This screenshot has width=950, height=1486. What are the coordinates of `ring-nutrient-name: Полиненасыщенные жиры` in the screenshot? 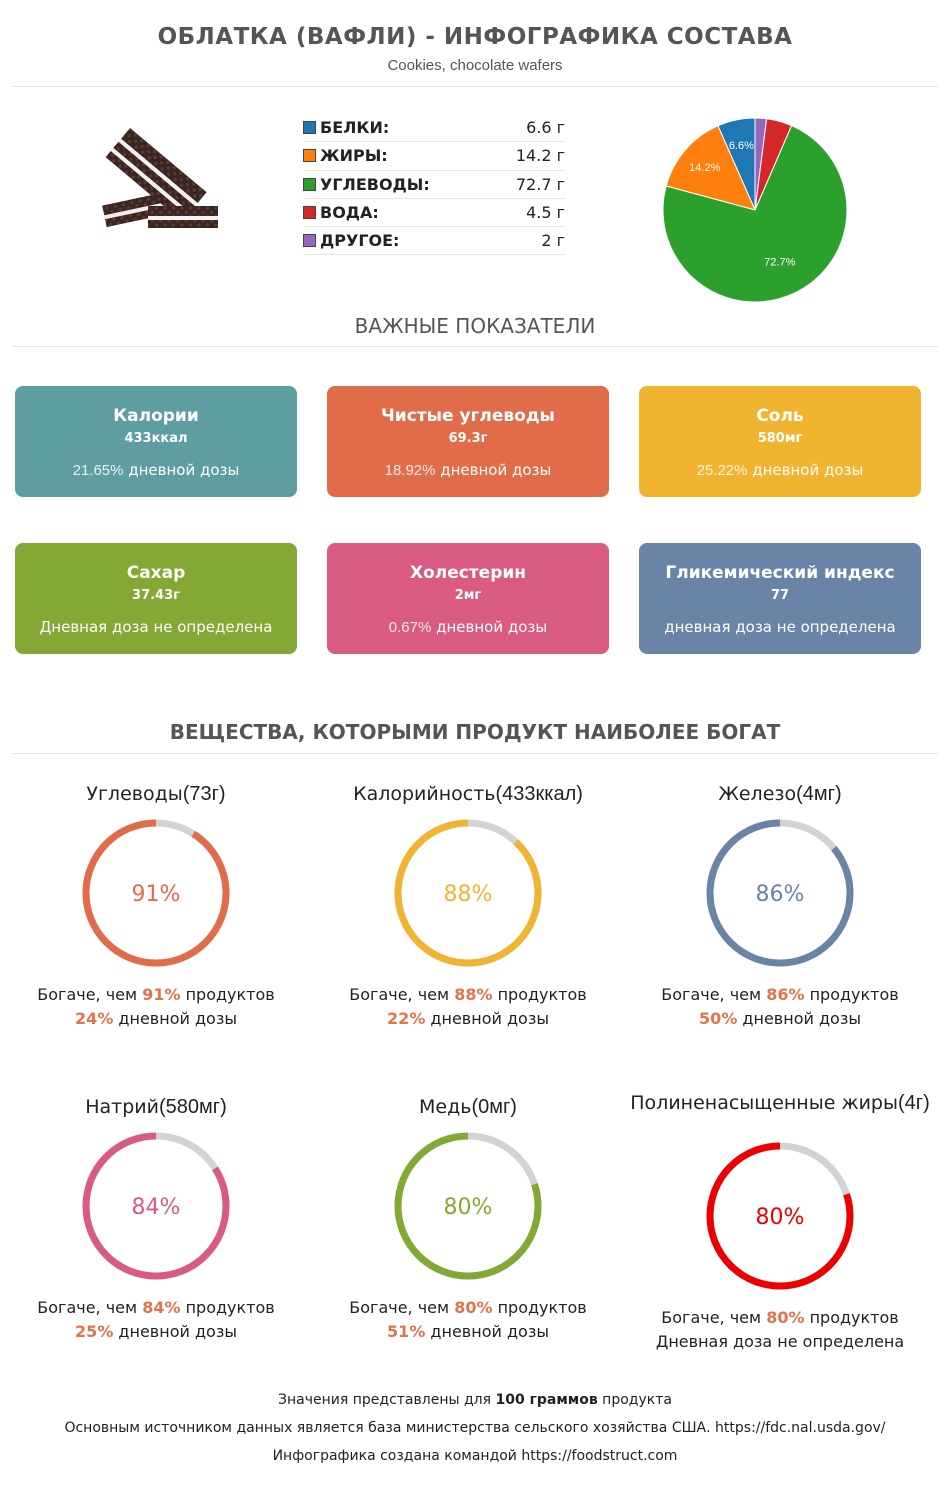 It's located at (764, 1103).